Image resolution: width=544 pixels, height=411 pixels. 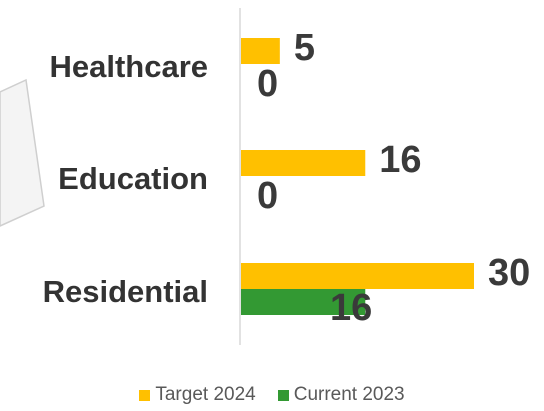 What do you see at coordinates (125, 291) in the screenshot?
I see `category-label: Residential` at bounding box center [125, 291].